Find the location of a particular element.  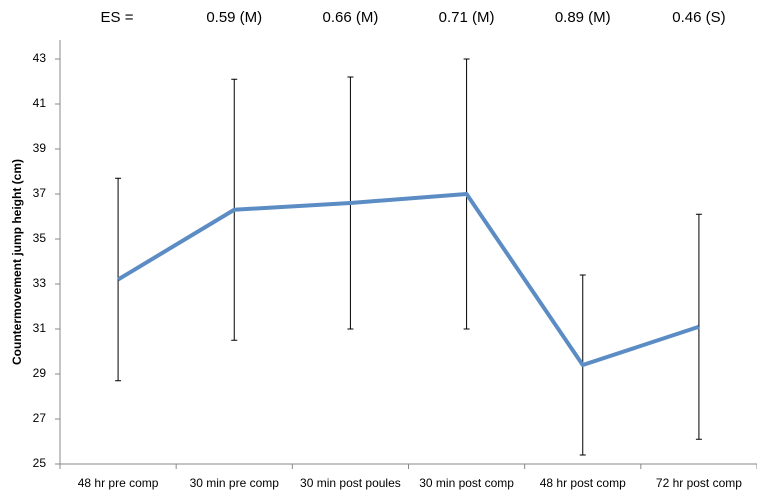

x-tick-label: 30 min post comp is located at coordinates (466, 483).